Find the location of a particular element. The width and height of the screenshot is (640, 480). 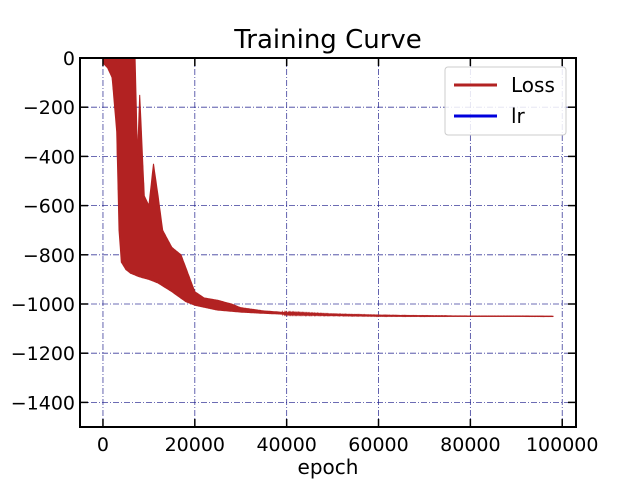

x-tick-label: 80000 is located at coordinates (470, 445).